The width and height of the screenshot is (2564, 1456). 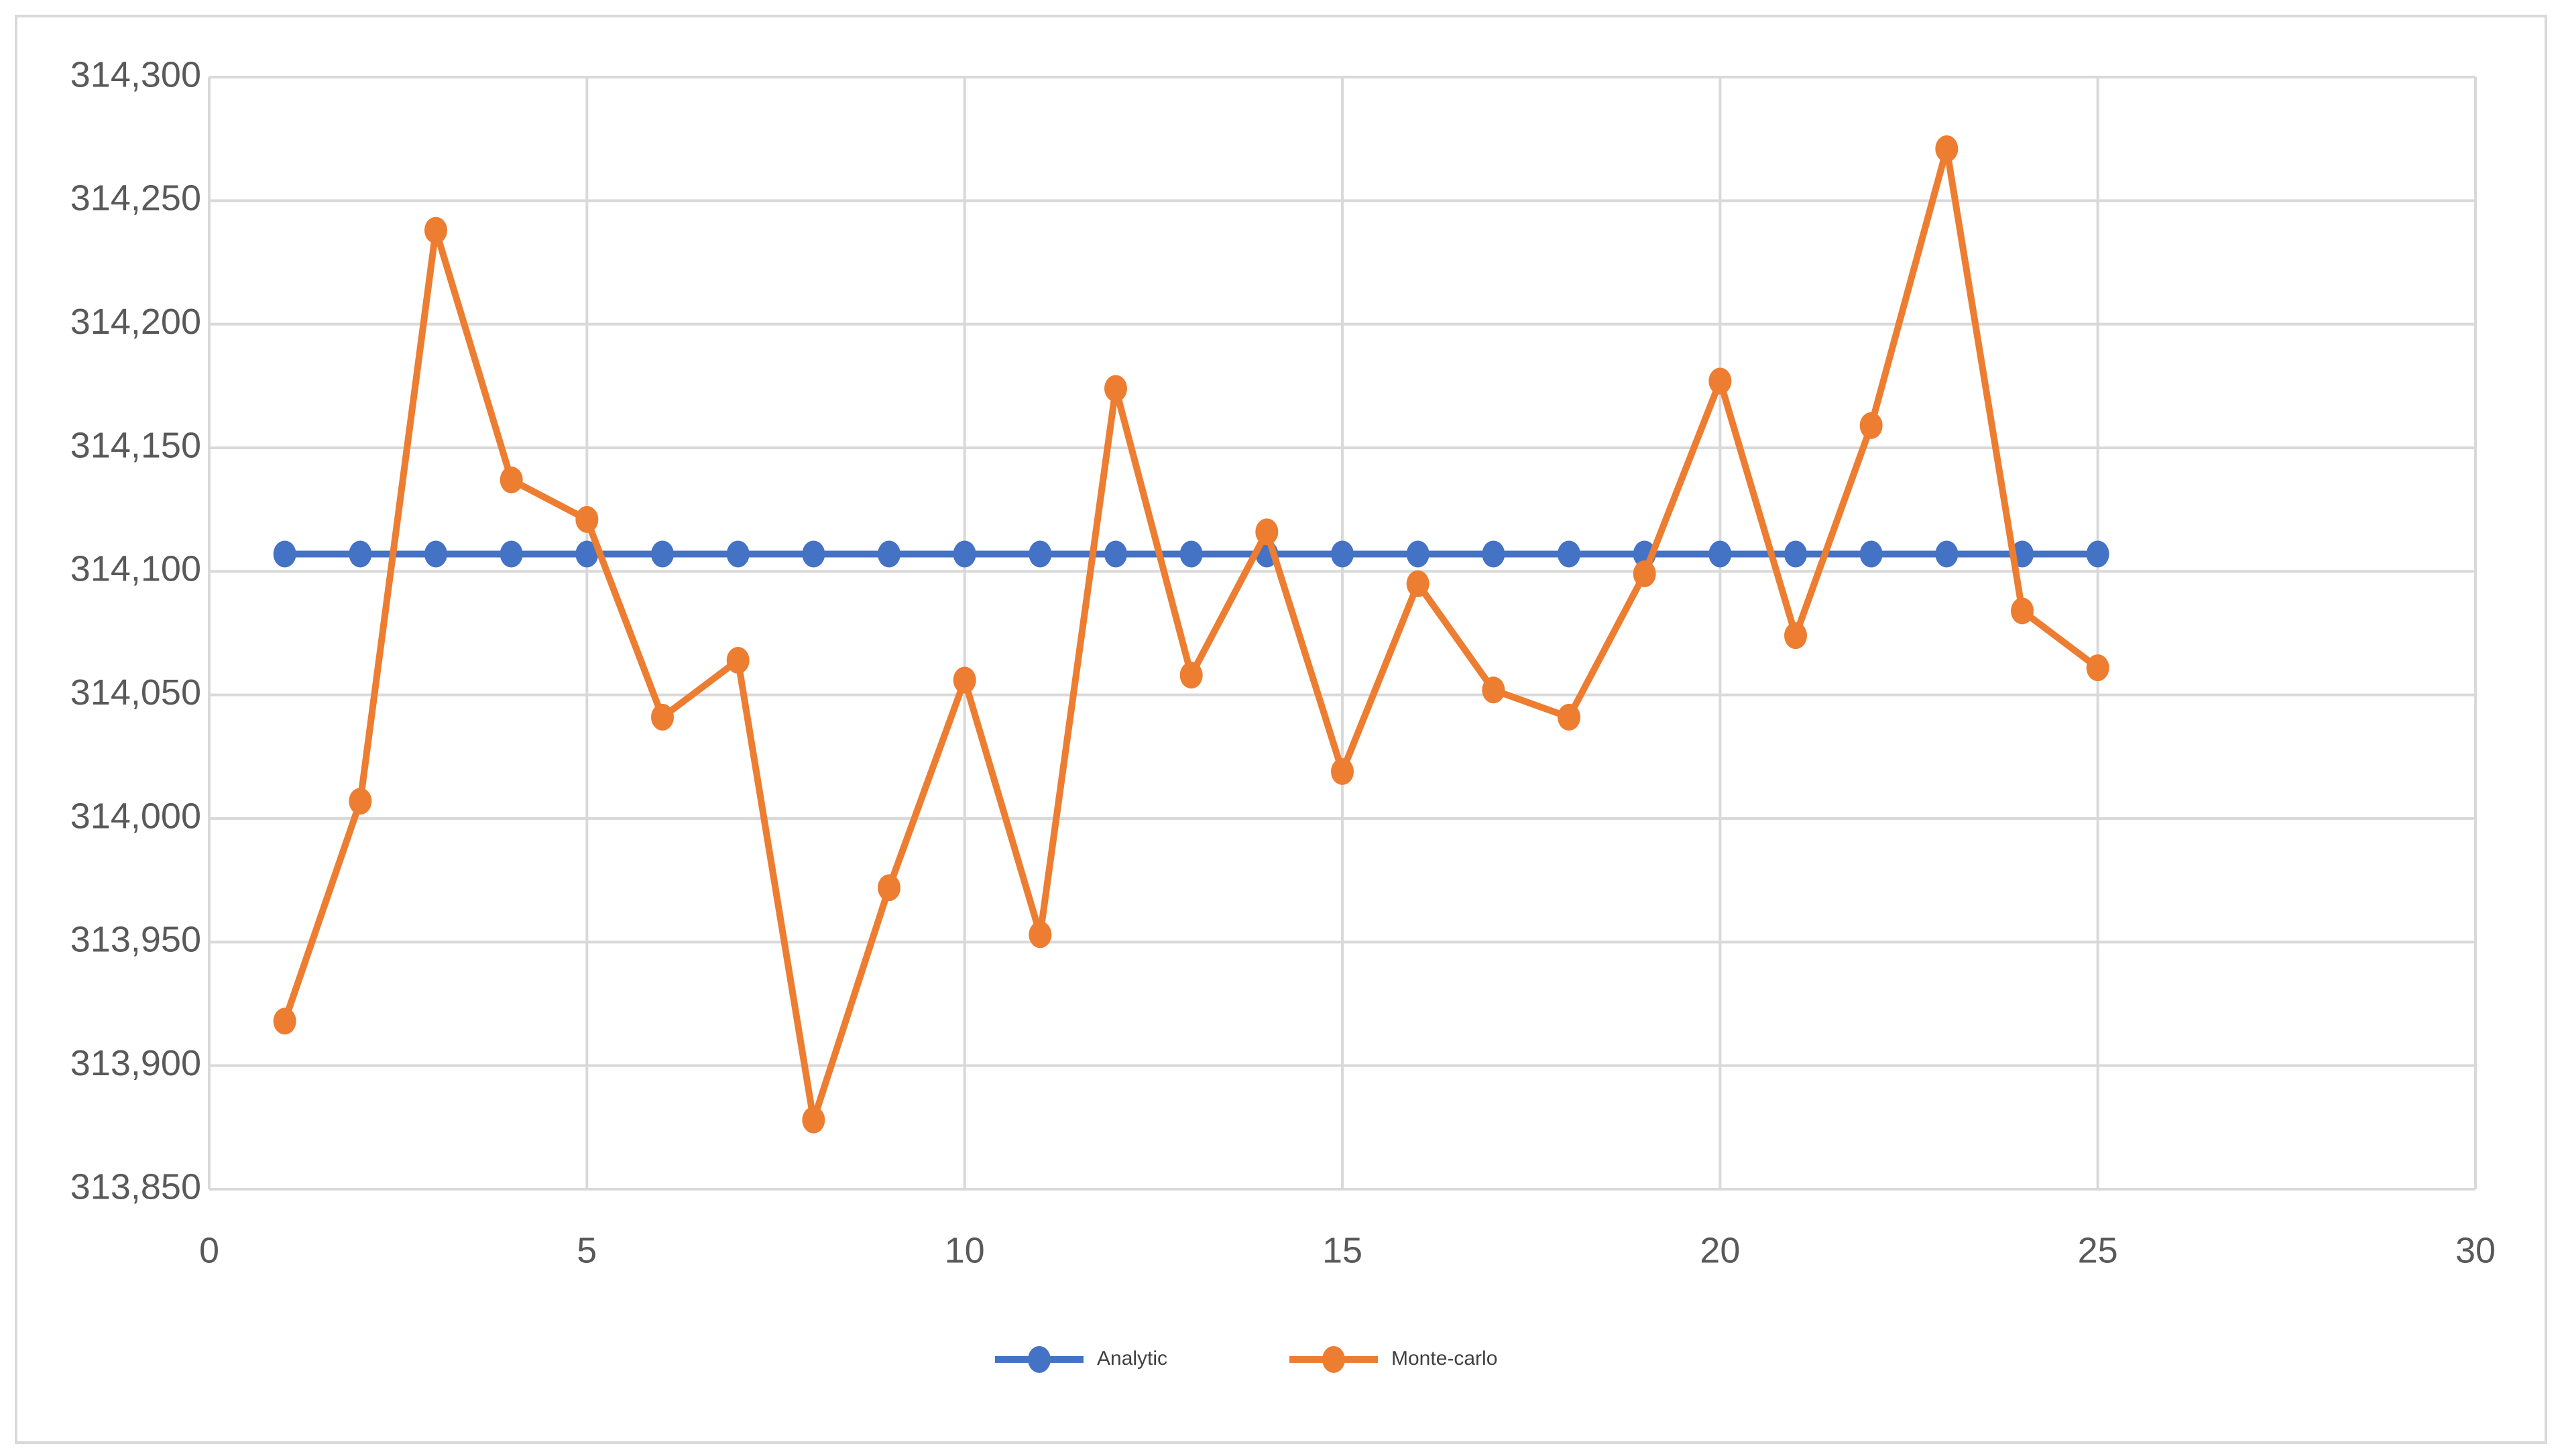 What do you see at coordinates (2098, 1250) in the screenshot?
I see `x-tick-label: 25` at bounding box center [2098, 1250].